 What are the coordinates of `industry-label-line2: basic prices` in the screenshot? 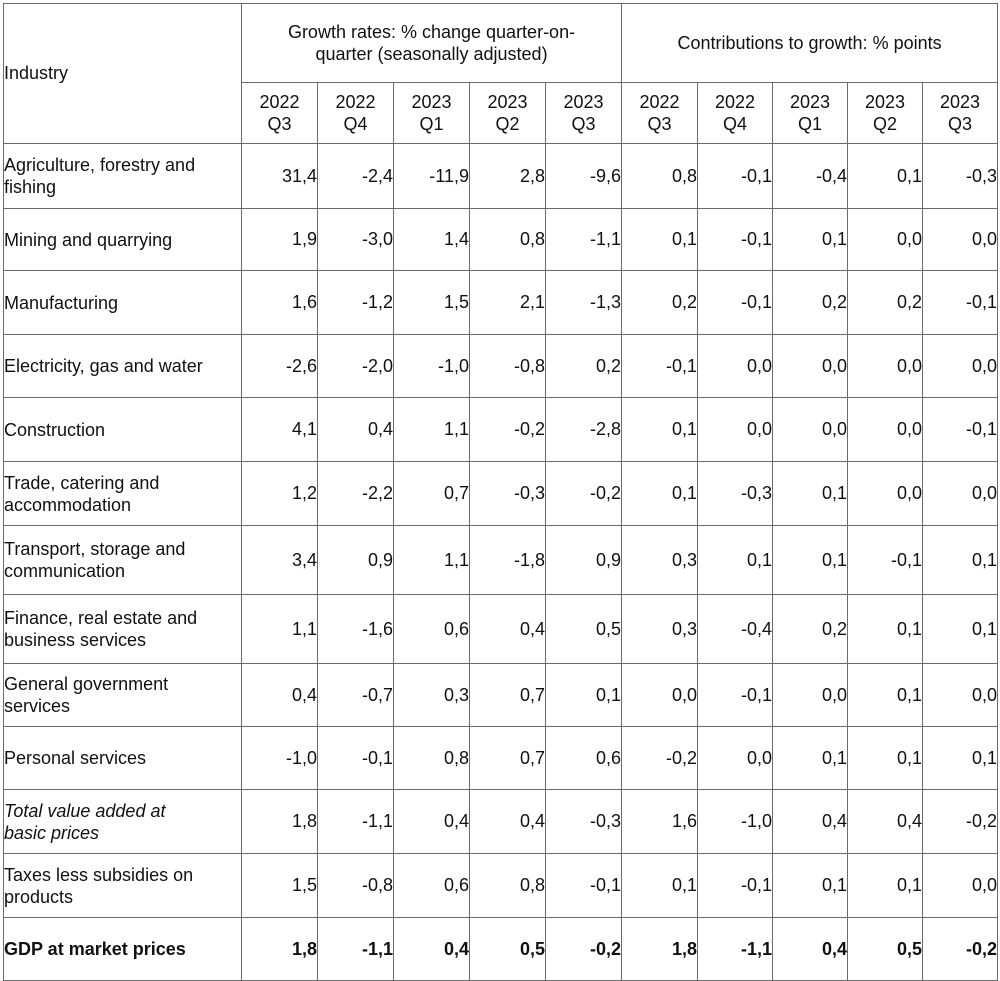 It's located at (52, 832).